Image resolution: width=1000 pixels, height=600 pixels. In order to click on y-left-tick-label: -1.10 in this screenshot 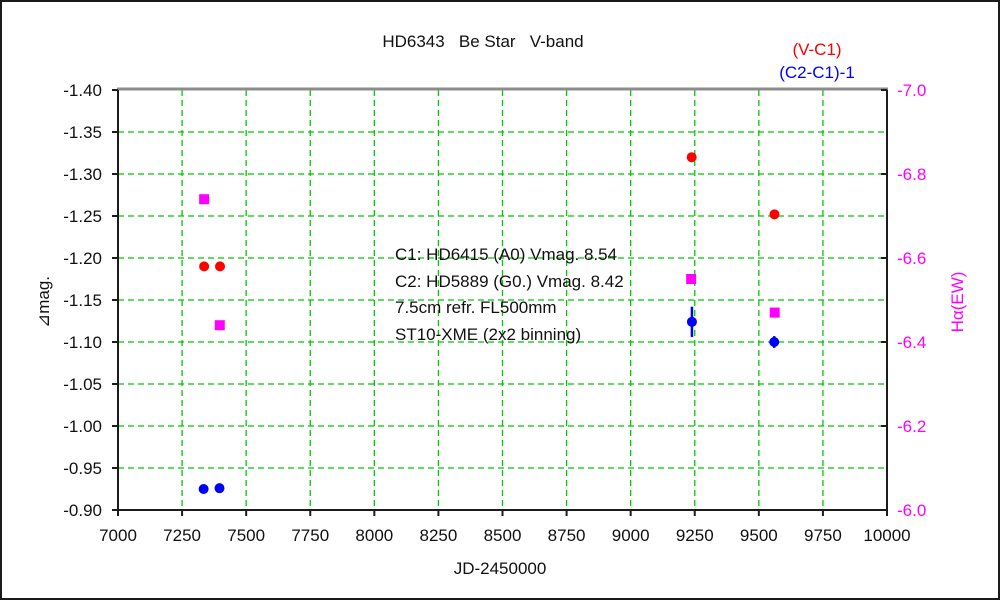, I will do `click(82, 342)`.